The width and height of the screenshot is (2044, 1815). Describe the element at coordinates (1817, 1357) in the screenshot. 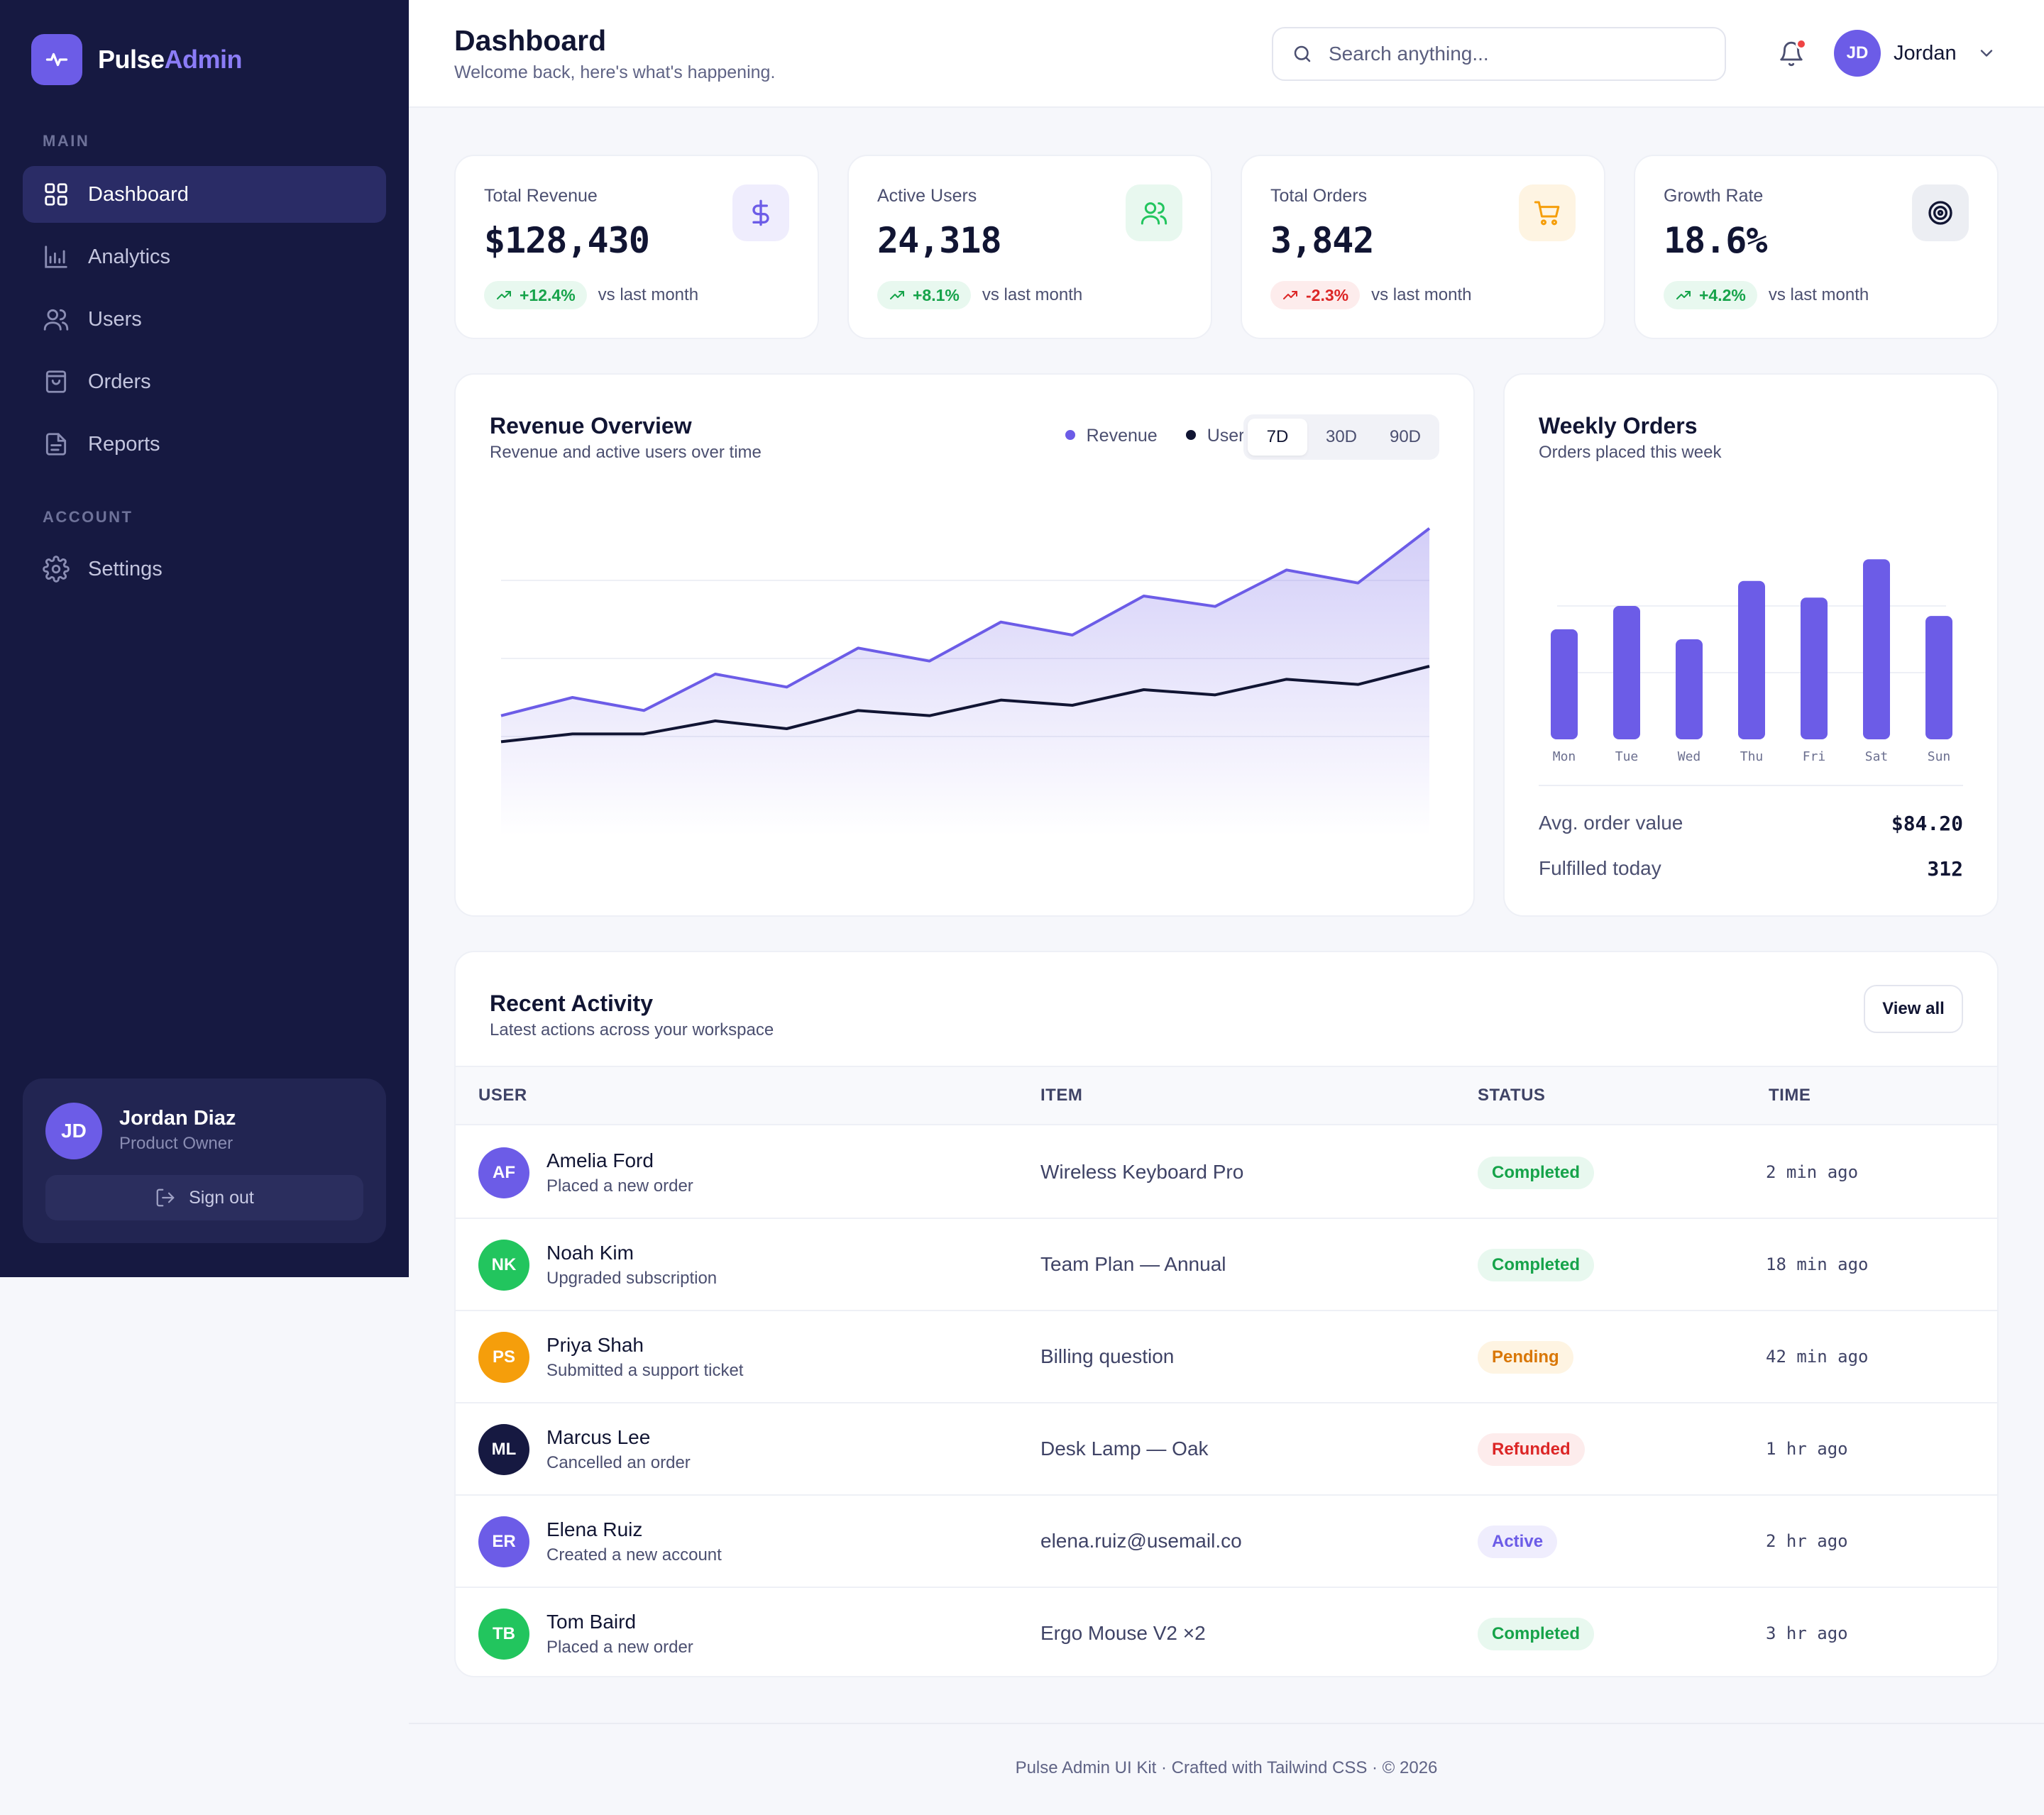

I see `row-time: 42 min ago` at that location.